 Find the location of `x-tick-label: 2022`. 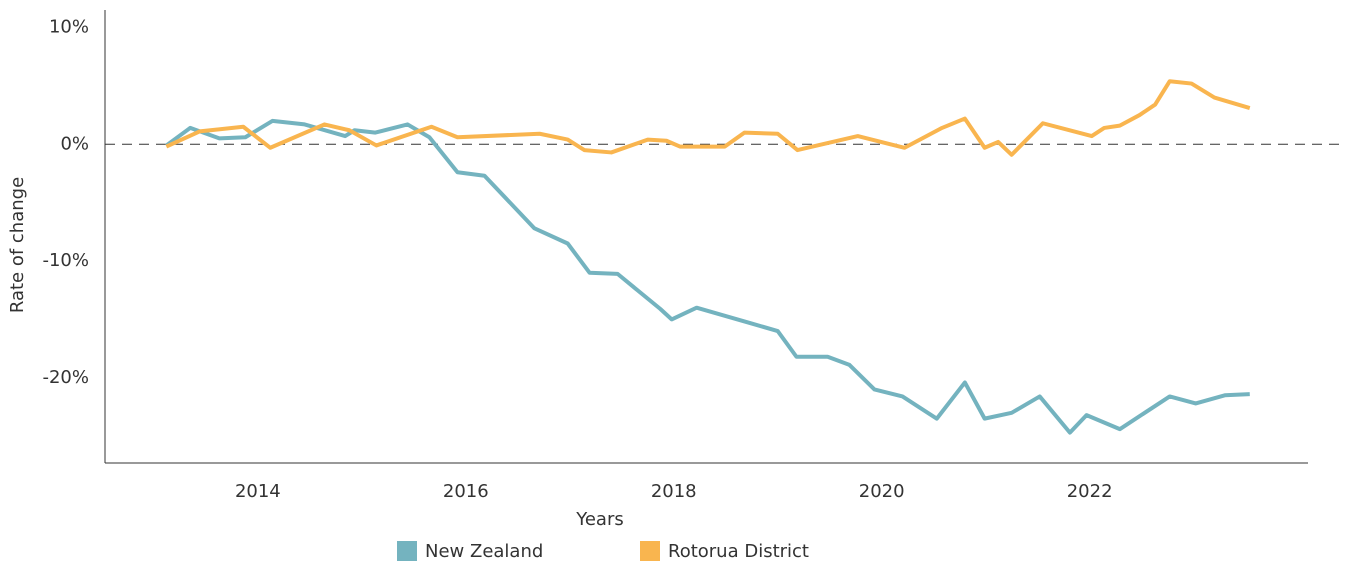

x-tick-label: 2022 is located at coordinates (1090, 491).